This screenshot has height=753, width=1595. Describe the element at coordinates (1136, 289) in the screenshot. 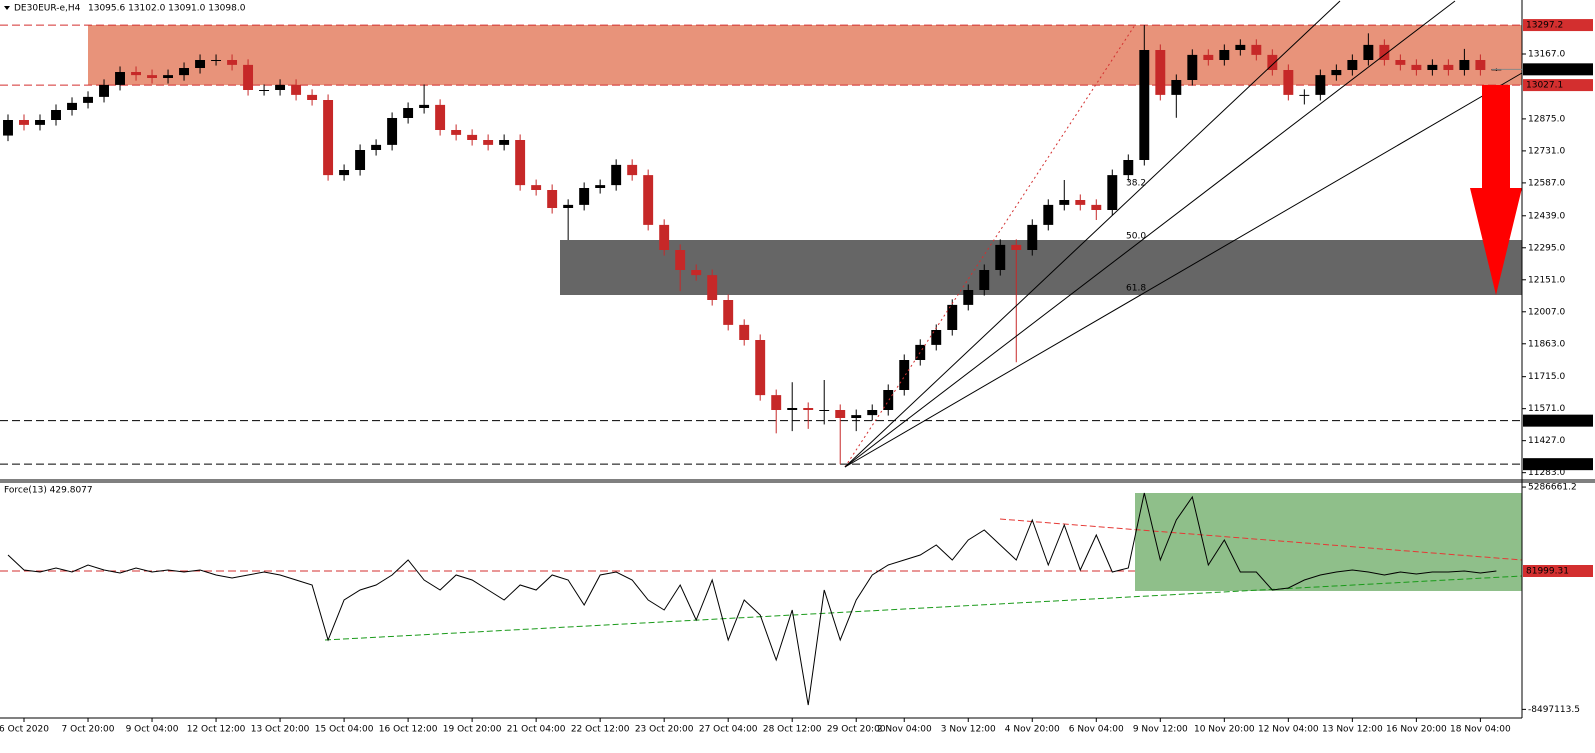

I see `fib-label: 61.8` at that location.